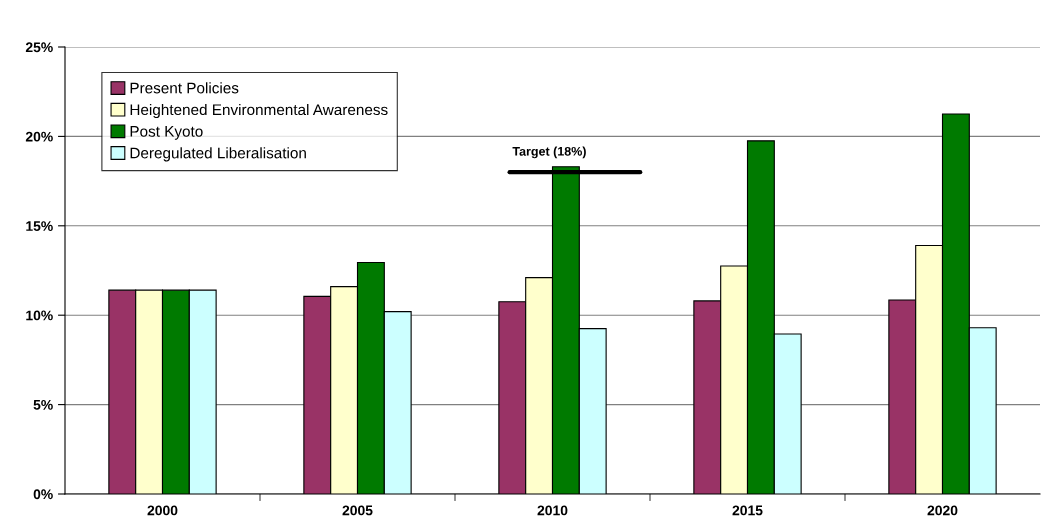 Image resolution: width=1046 pixels, height=531 pixels. I want to click on y-tick-label: 25%, so click(39, 47).